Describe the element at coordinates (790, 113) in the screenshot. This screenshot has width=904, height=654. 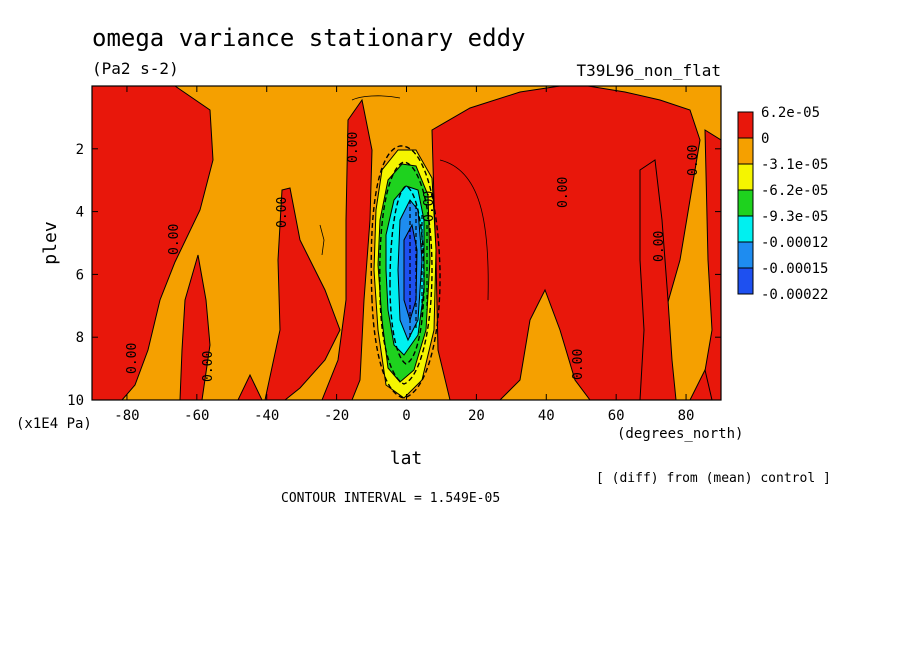
I see `colorbar-label: 6.2e-05` at that location.